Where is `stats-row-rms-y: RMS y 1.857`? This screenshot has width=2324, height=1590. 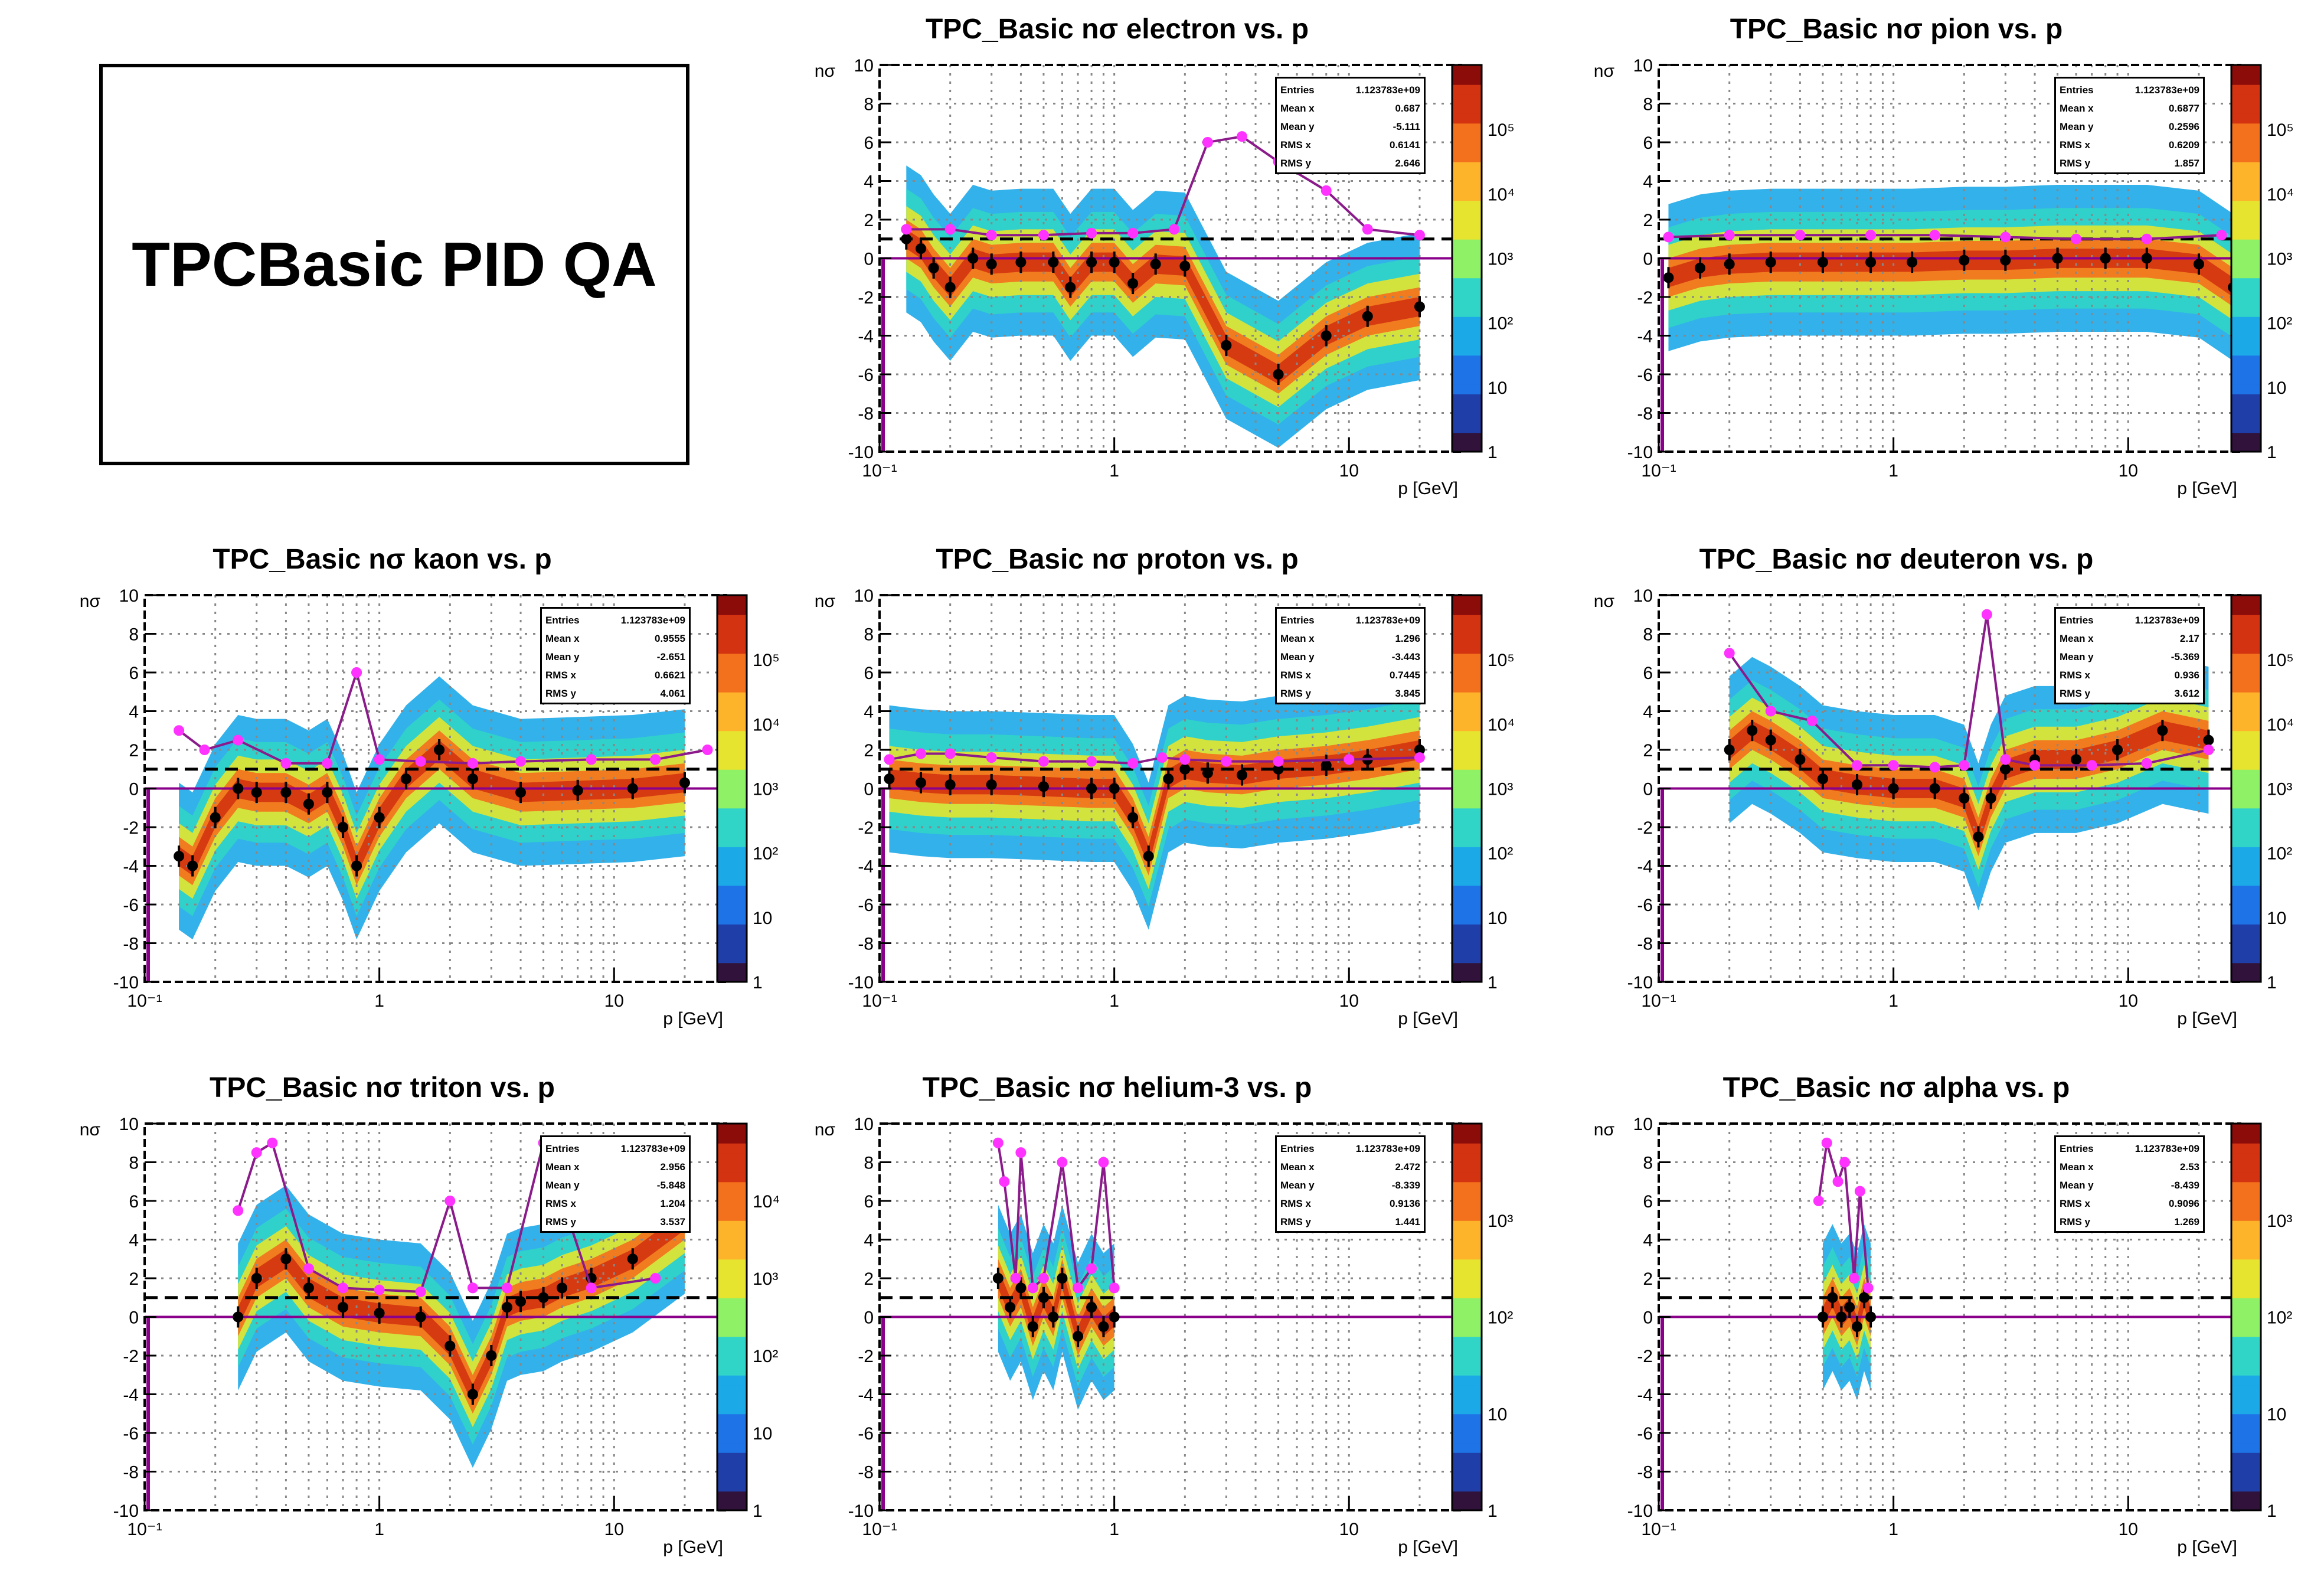 stats-row-rms-y: RMS y 1.857 is located at coordinates (2129, 163).